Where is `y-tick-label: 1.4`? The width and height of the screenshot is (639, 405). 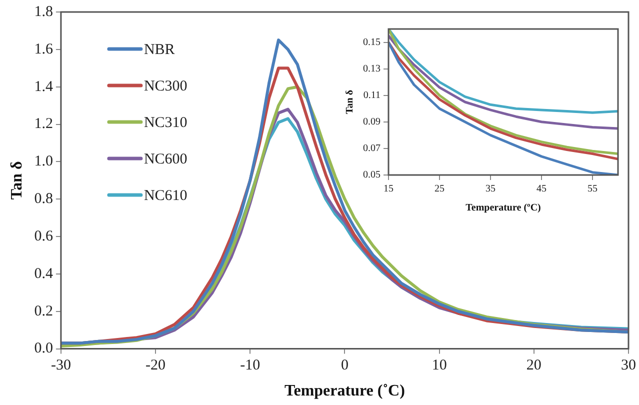 y-tick-label: 1.4 is located at coordinates (44, 86).